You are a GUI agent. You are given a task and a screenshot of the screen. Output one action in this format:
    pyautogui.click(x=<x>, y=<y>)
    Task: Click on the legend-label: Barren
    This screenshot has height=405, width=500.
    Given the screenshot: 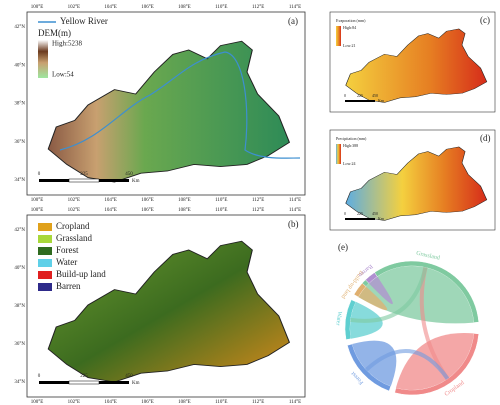 What is the action you would take?
    pyautogui.click(x=68, y=286)
    